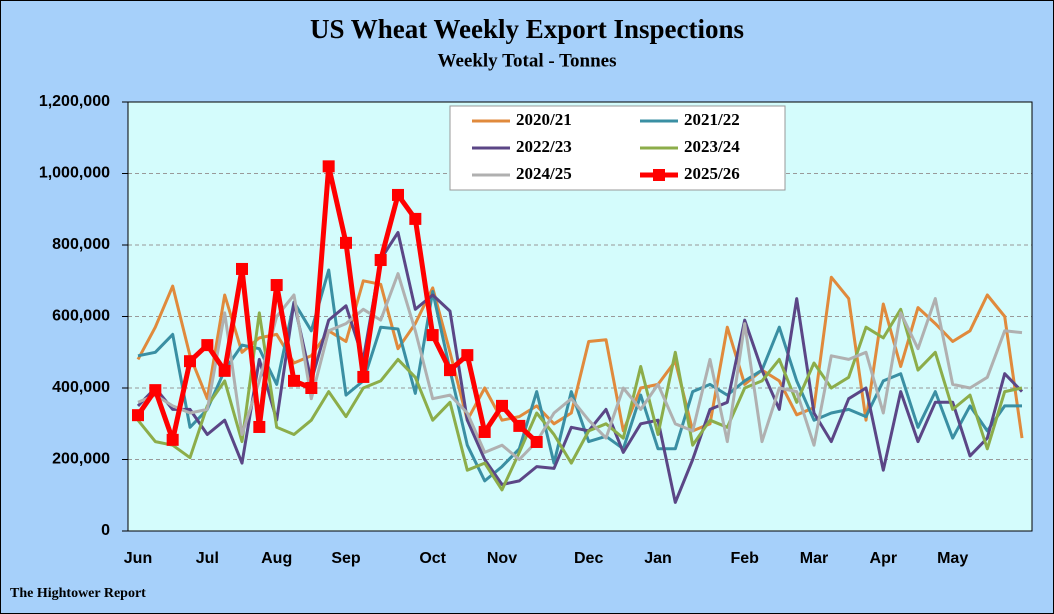 Image resolution: width=1054 pixels, height=614 pixels. What do you see at coordinates (74, 101) in the screenshot?
I see `y-tick-label: 1,200,000` at bounding box center [74, 101].